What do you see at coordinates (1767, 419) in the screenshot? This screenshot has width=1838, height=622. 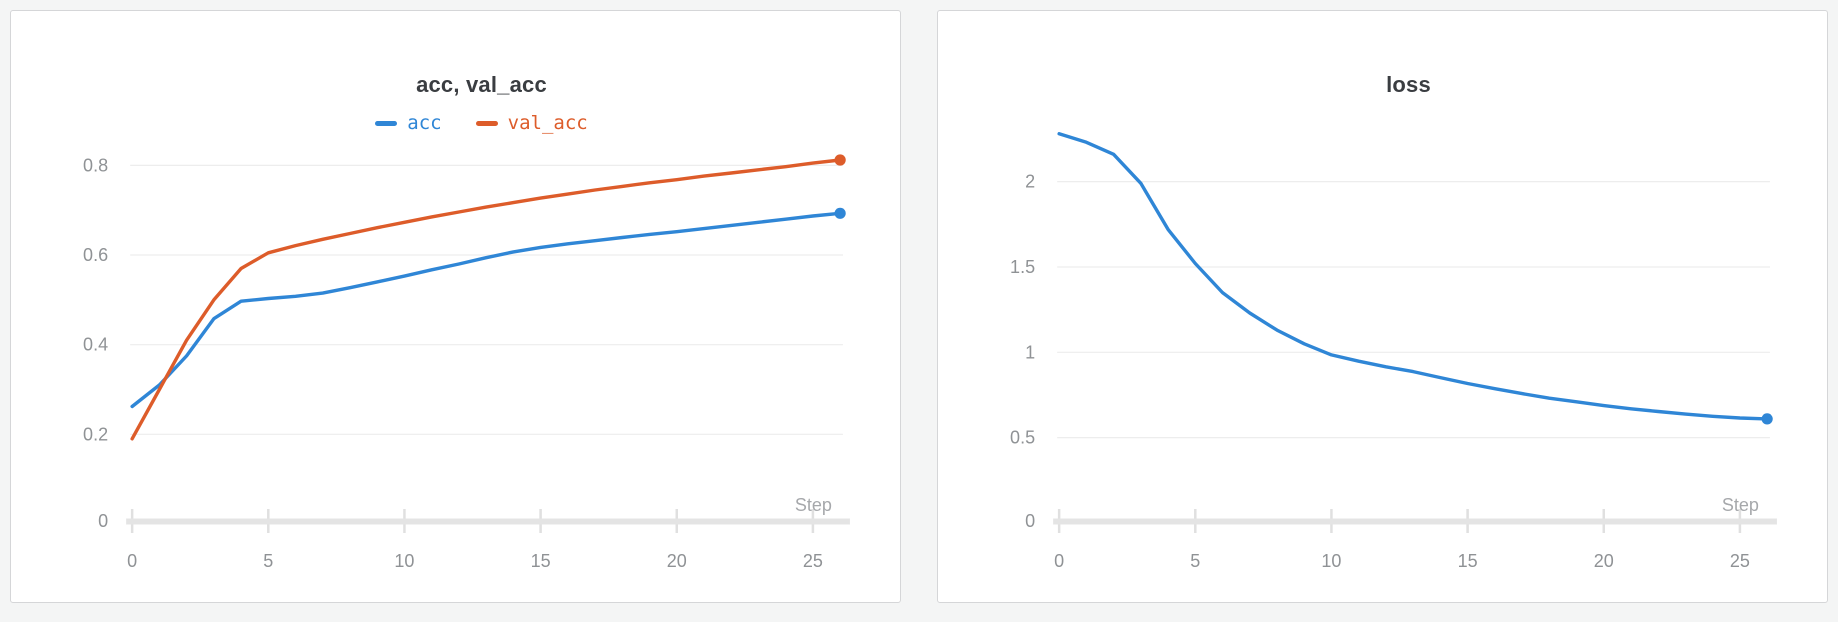 I see `series-end-dot-loss` at bounding box center [1767, 419].